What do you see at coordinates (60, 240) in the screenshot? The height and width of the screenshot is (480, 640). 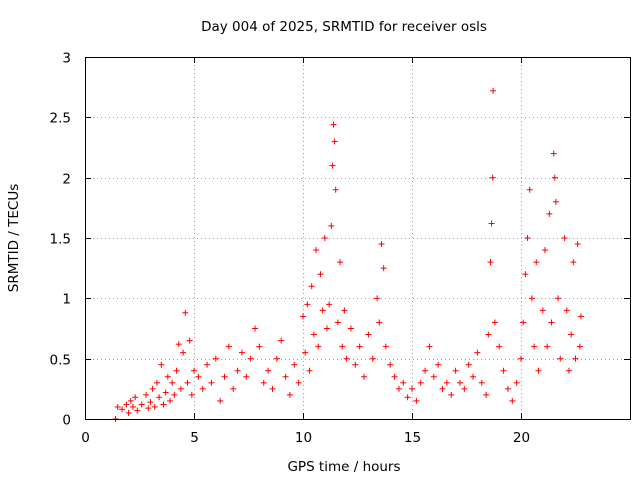 I see `y-tick-label: 1.5` at bounding box center [60, 240].